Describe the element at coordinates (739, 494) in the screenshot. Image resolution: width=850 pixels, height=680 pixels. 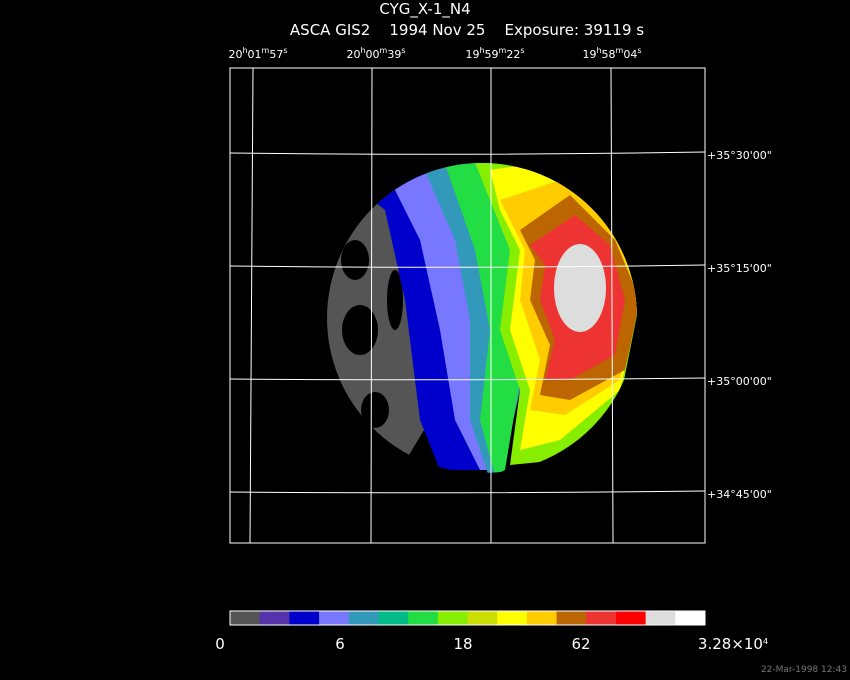
I see `dec-label: +34°45'00"` at that location.